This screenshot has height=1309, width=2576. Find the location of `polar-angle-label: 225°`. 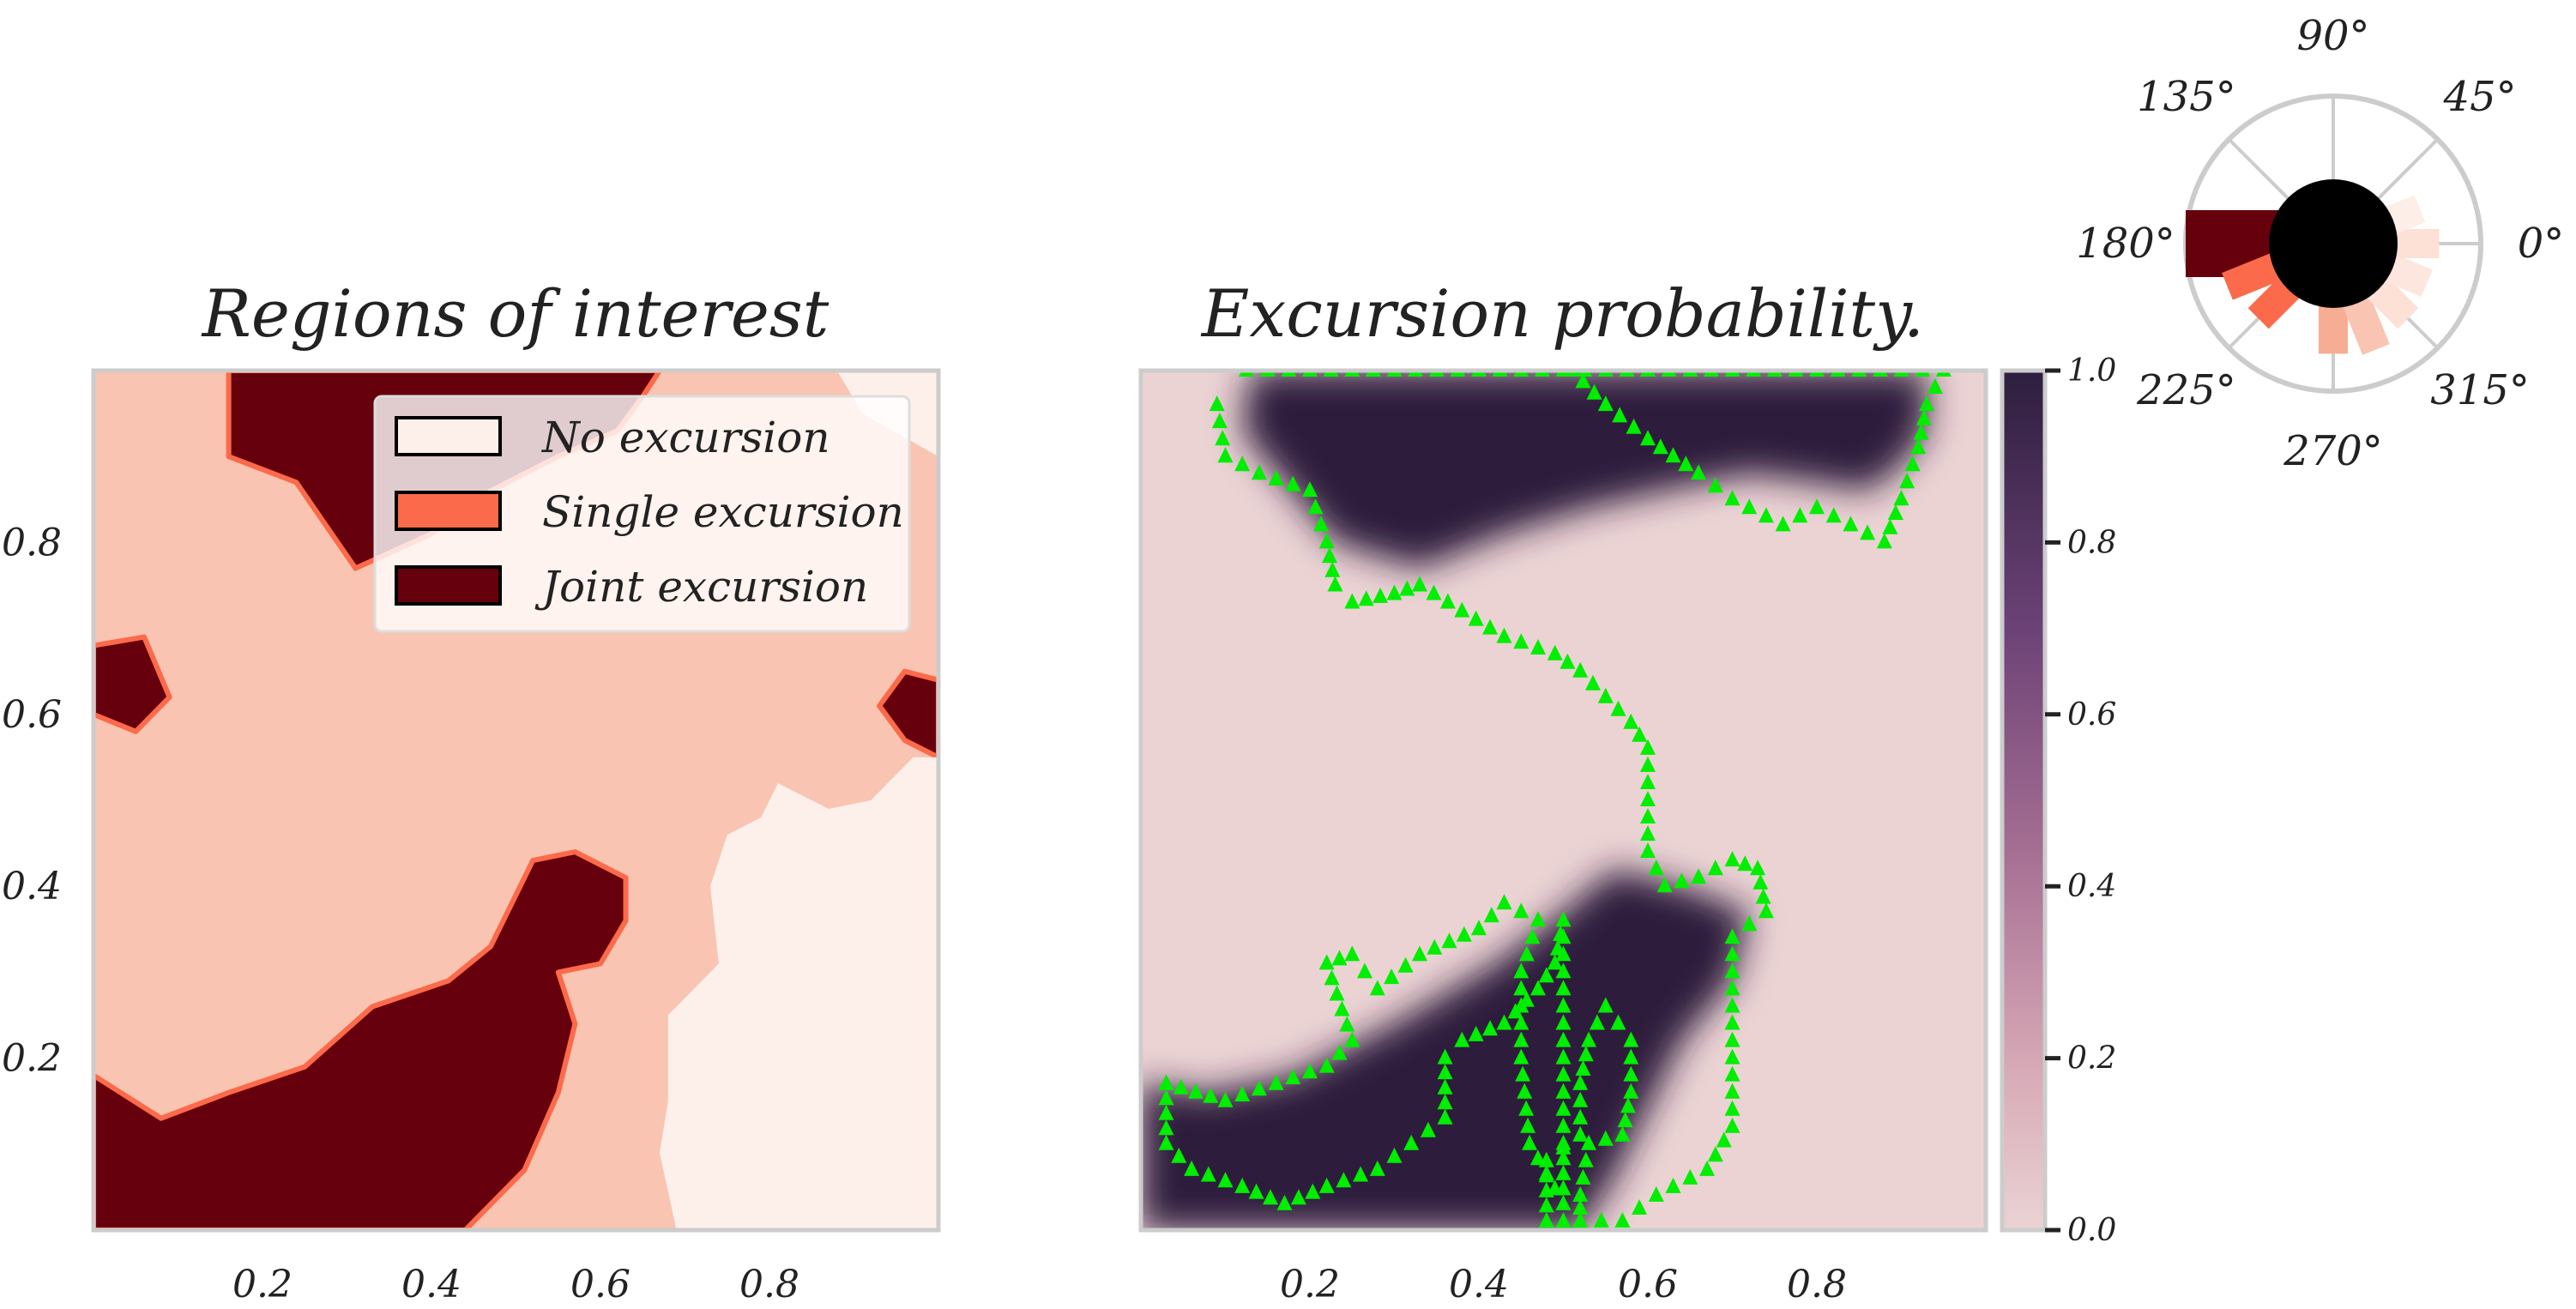

polar-angle-label: 225° is located at coordinates (2186, 390).